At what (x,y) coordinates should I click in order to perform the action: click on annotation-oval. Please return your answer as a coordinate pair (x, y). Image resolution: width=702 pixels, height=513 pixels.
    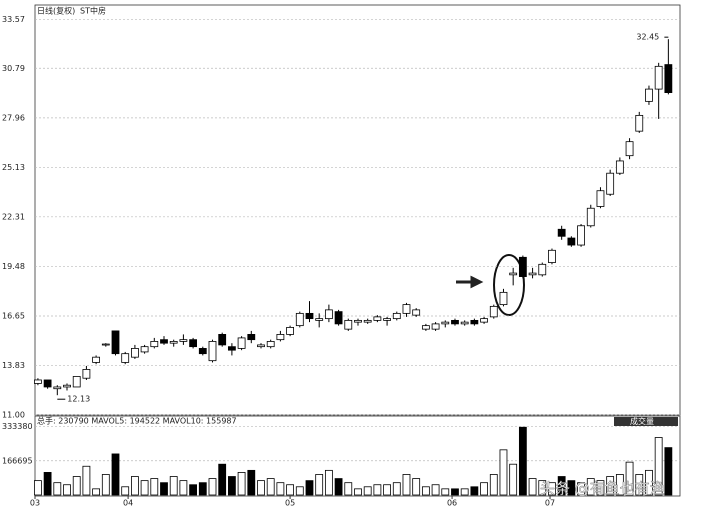
    Looking at the image, I should click on (509, 285).